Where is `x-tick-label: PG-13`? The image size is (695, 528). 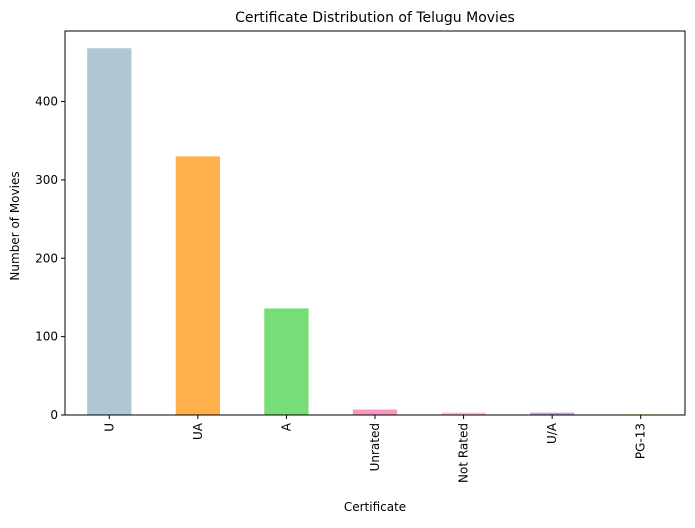
x-tick-label: PG-13 is located at coordinates (641, 441).